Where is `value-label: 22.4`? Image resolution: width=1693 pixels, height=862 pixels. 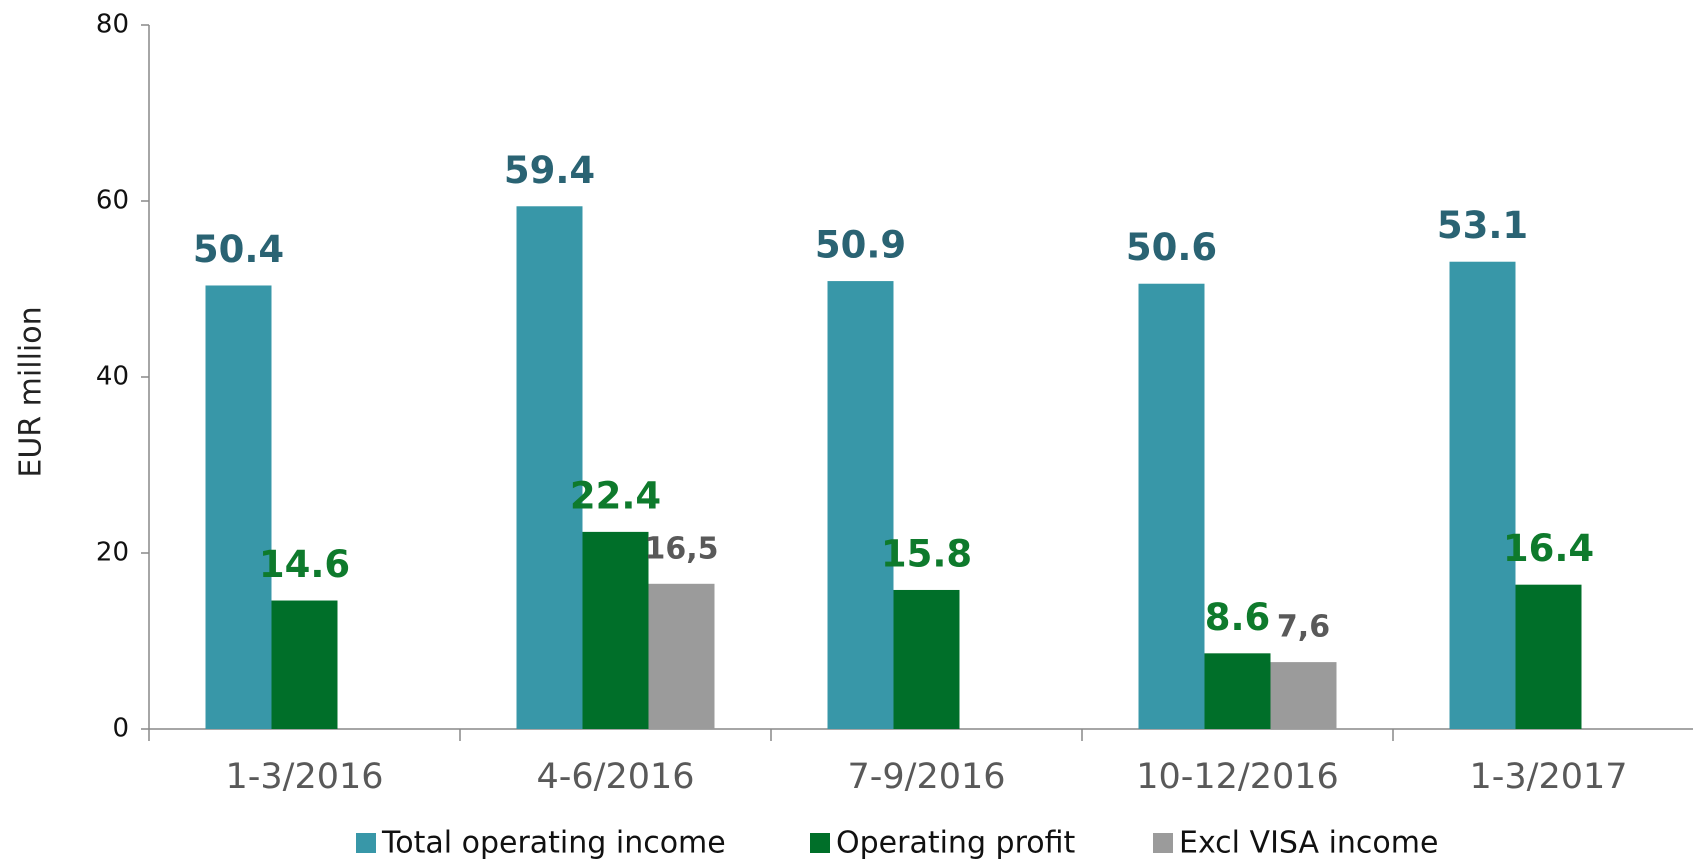
value-label: 22.4 is located at coordinates (615, 495).